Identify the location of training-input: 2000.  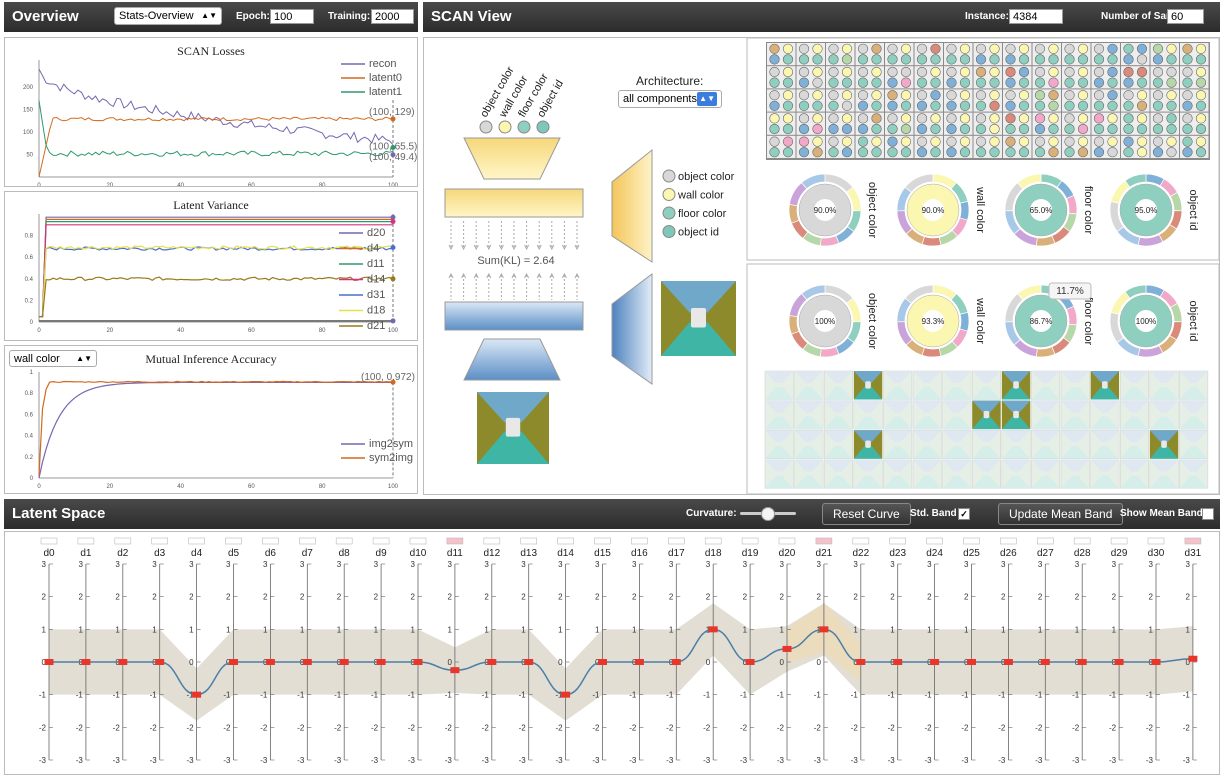
(392, 16).